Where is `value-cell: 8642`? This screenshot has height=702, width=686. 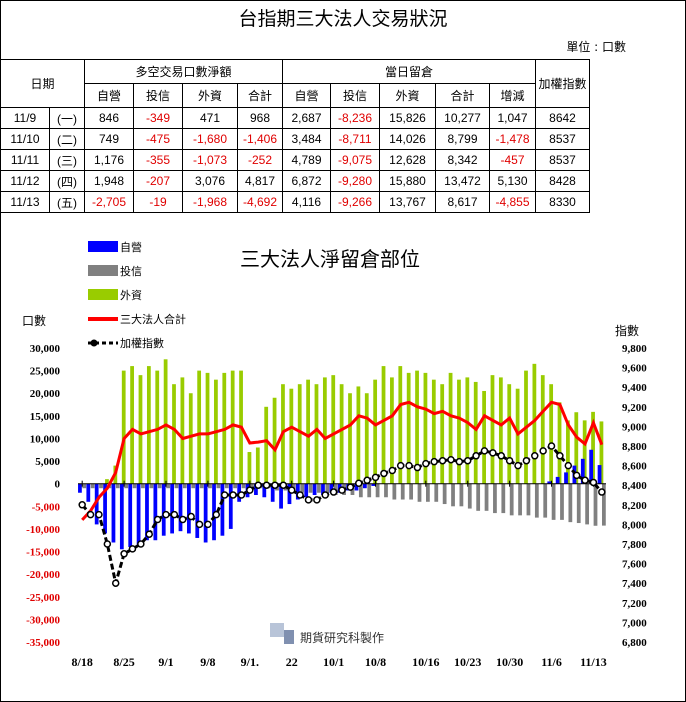
value-cell: 8642 is located at coordinates (562, 118).